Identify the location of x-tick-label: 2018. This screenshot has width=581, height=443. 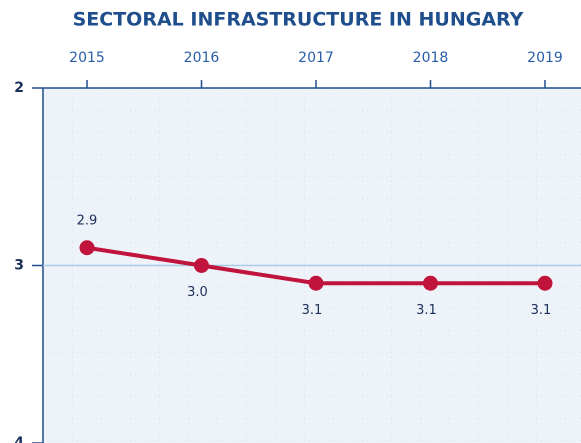
(431, 58).